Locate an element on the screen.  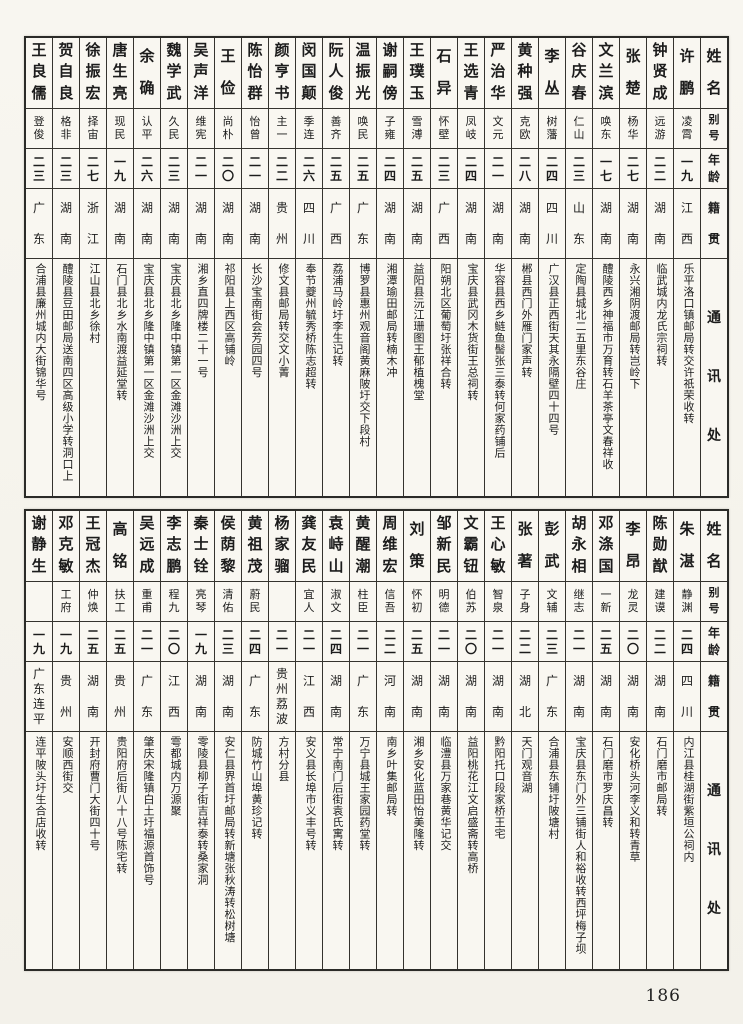
entry-age: 二六 is located at coordinates (147, 168).